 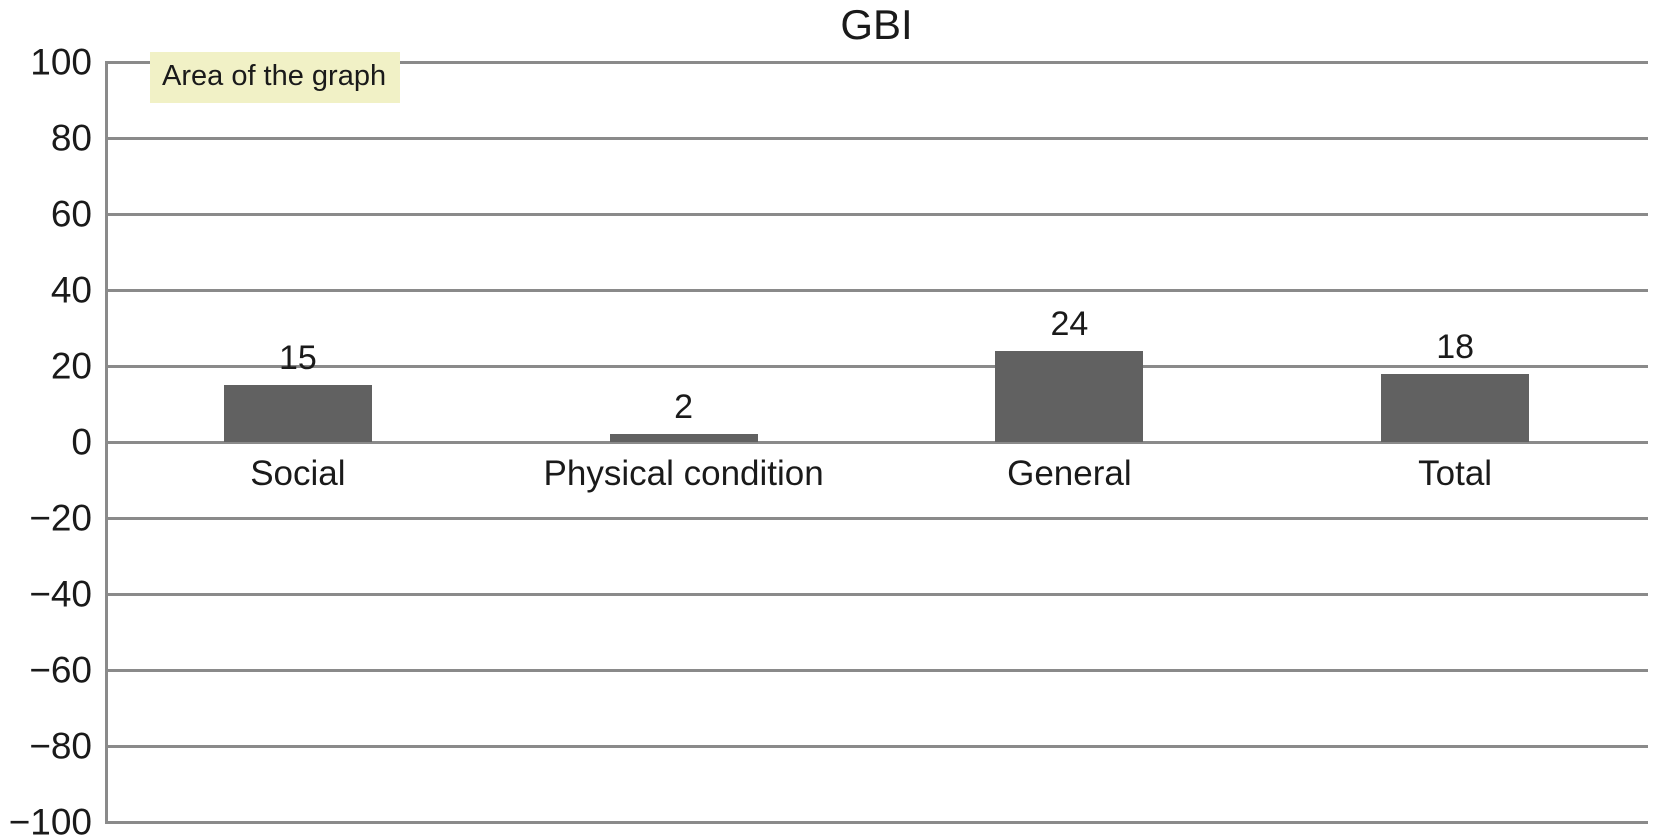 I want to click on y-tick-label: 20, so click(x=71, y=366).